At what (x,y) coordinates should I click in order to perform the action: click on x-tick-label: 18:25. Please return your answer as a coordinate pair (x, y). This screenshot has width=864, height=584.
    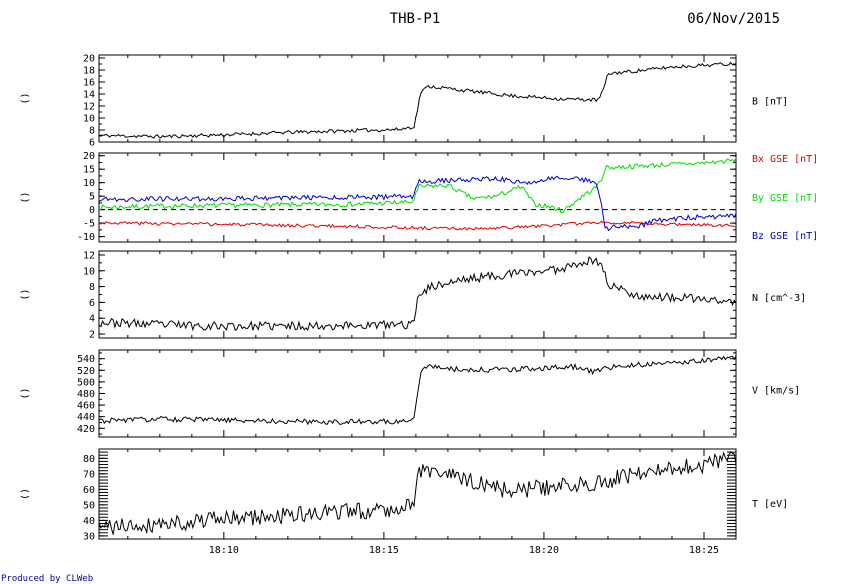
    Looking at the image, I should click on (704, 550).